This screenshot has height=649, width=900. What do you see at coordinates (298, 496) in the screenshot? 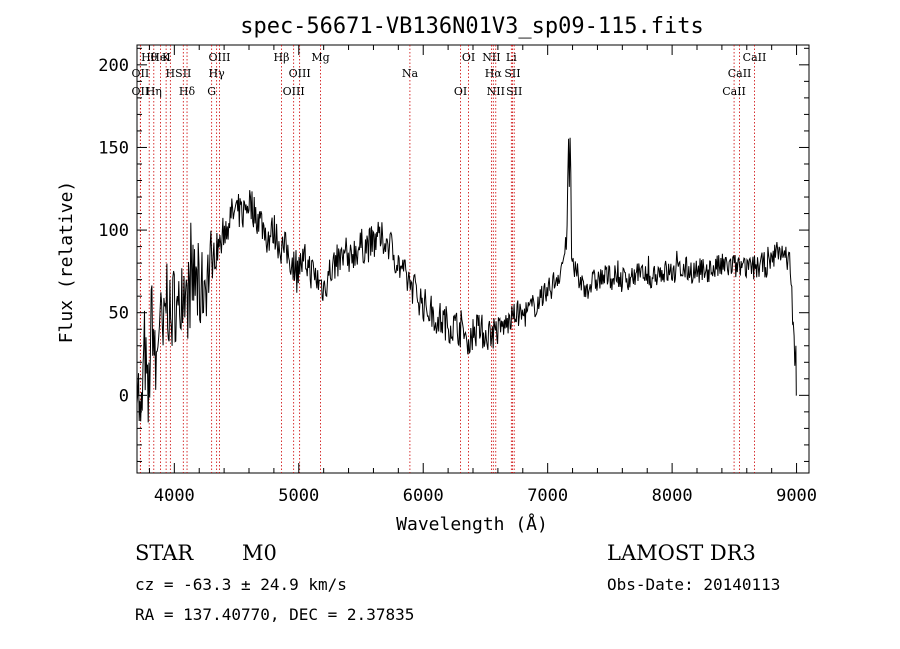
I see `x-tick-label: 5000` at bounding box center [298, 496].